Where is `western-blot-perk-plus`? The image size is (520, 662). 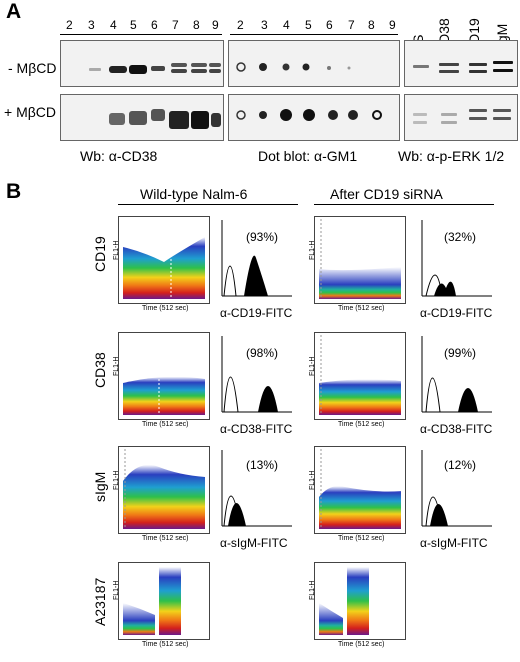 western-blot-perk-plus is located at coordinates (461, 117).